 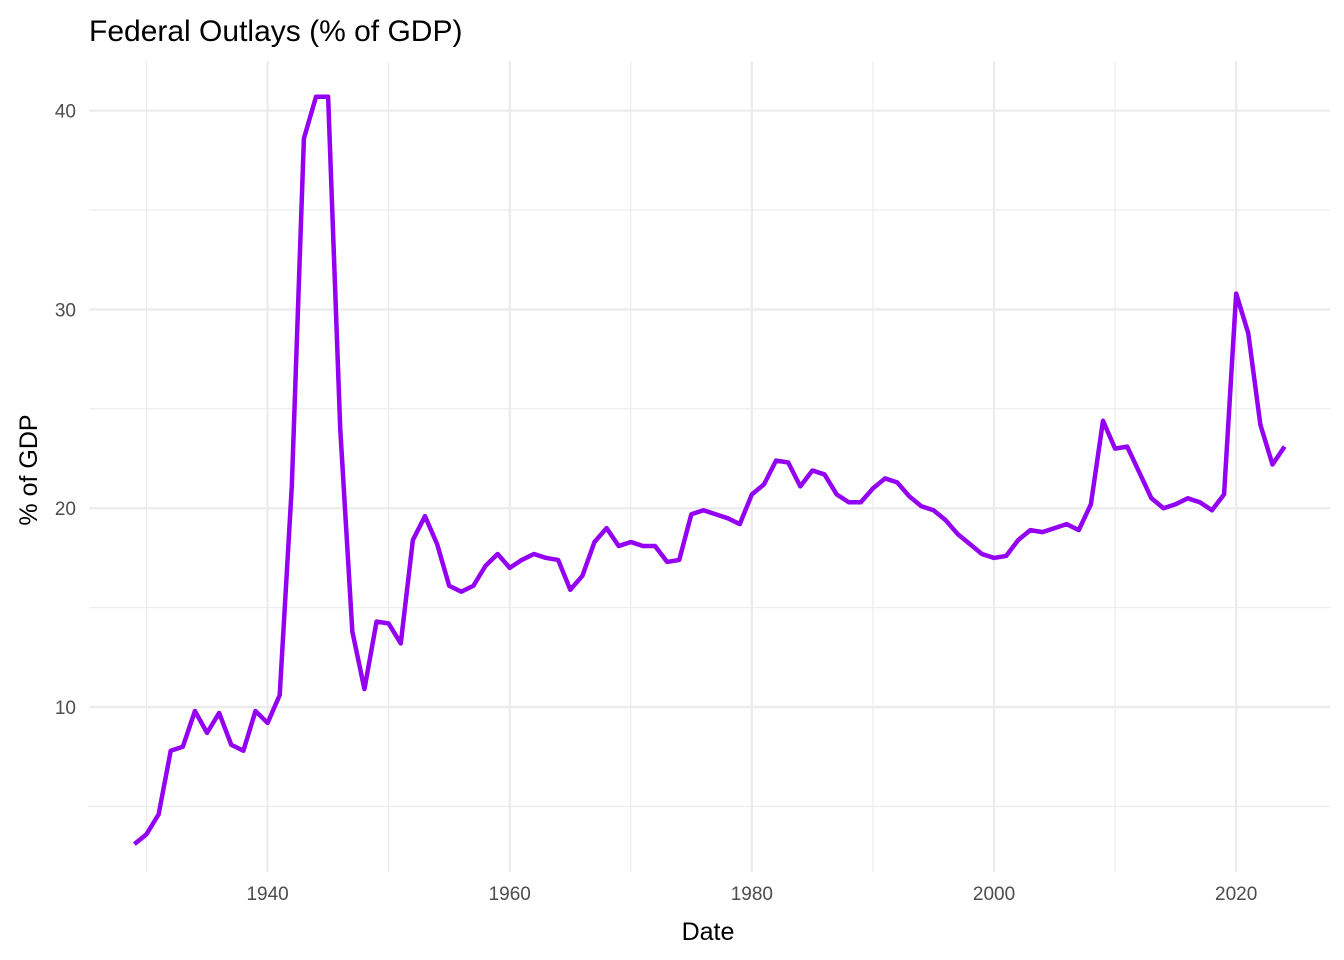 I want to click on y-tick-label-40: 40, so click(x=65, y=112).